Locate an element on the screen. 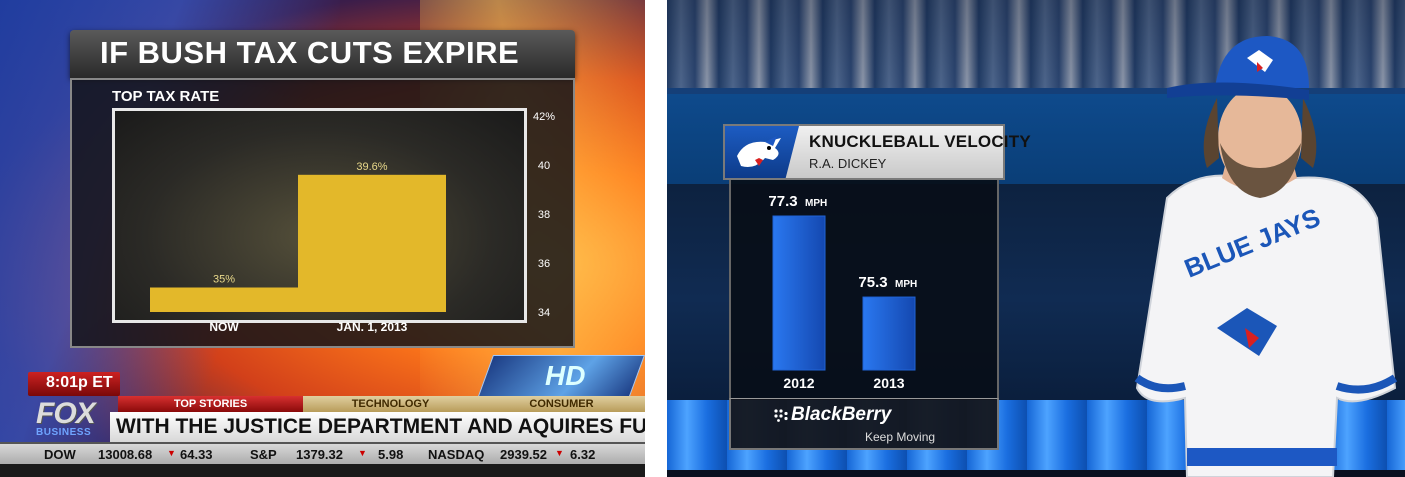  market-label-nasdaq: NASDAQ is located at coordinates (456, 454).